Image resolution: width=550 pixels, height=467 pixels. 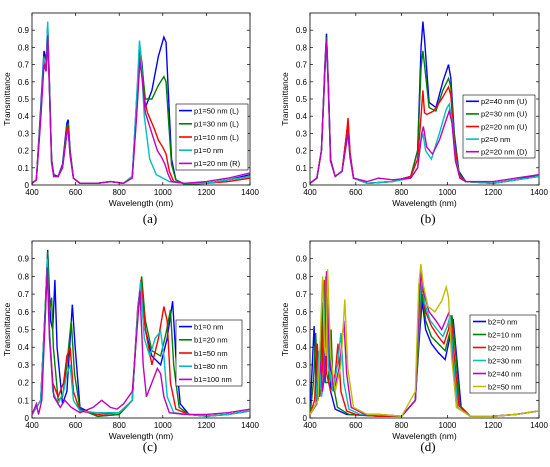 I want to click on legend-entry-label: b1=100 nm, so click(x=213, y=379).